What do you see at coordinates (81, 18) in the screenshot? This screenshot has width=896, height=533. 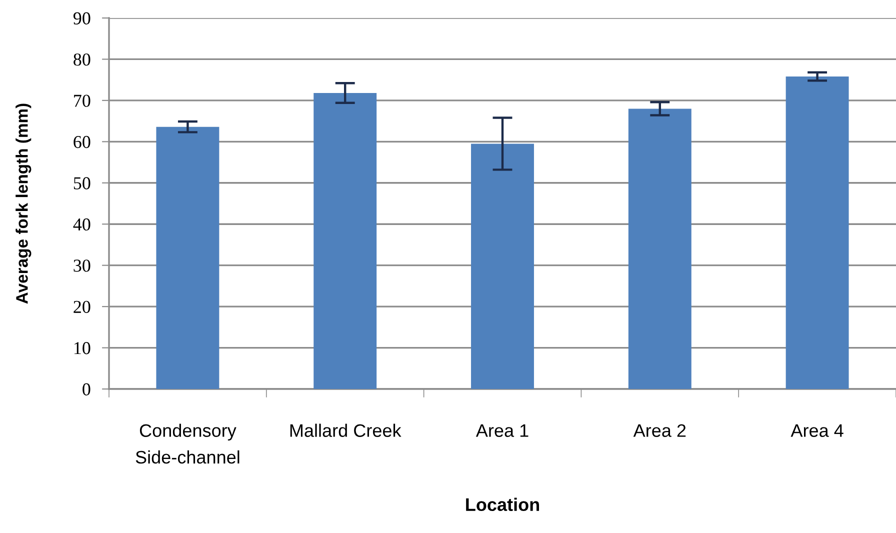 I see `y-tick-label: 90` at bounding box center [81, 18].